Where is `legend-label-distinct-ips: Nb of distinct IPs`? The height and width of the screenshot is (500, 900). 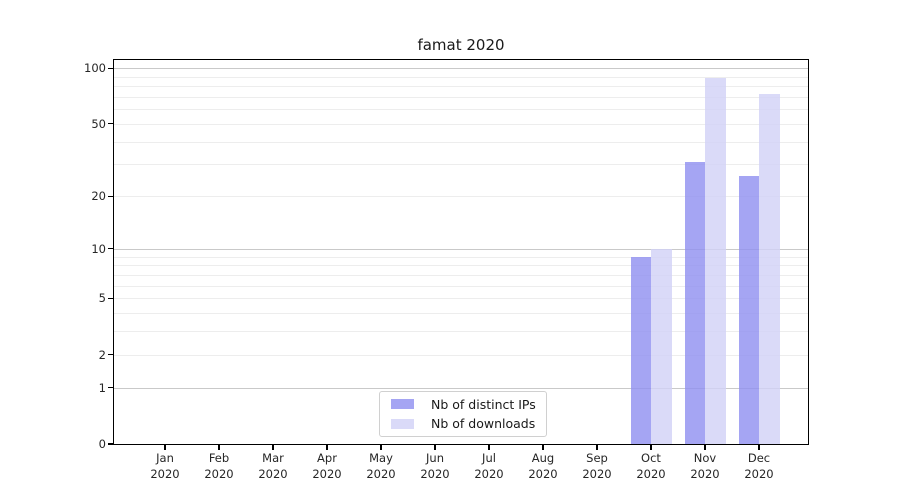 legend-label-distinct-ips: Nb of distinct IPs is located at coordinates (483, 404).